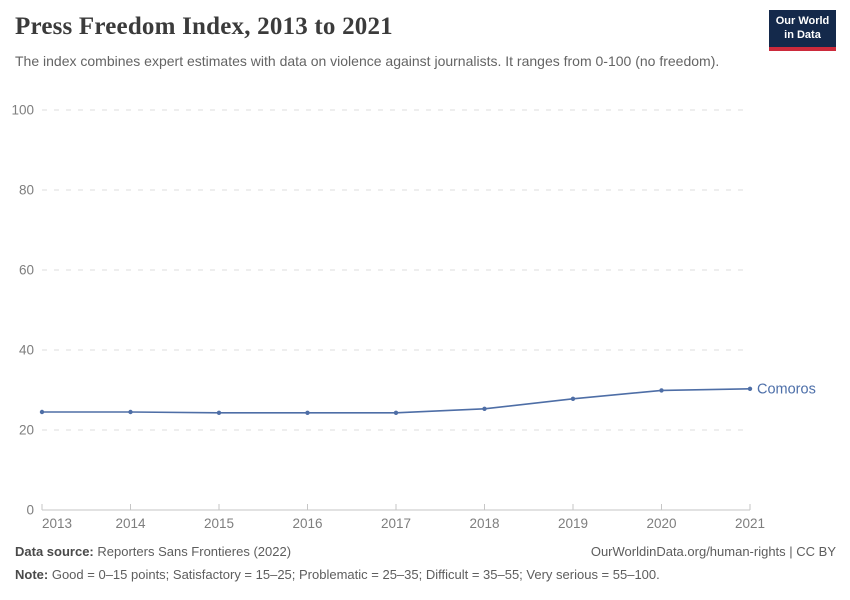  I want to click on y-axis-tick-label: 100, so click(22, 110).